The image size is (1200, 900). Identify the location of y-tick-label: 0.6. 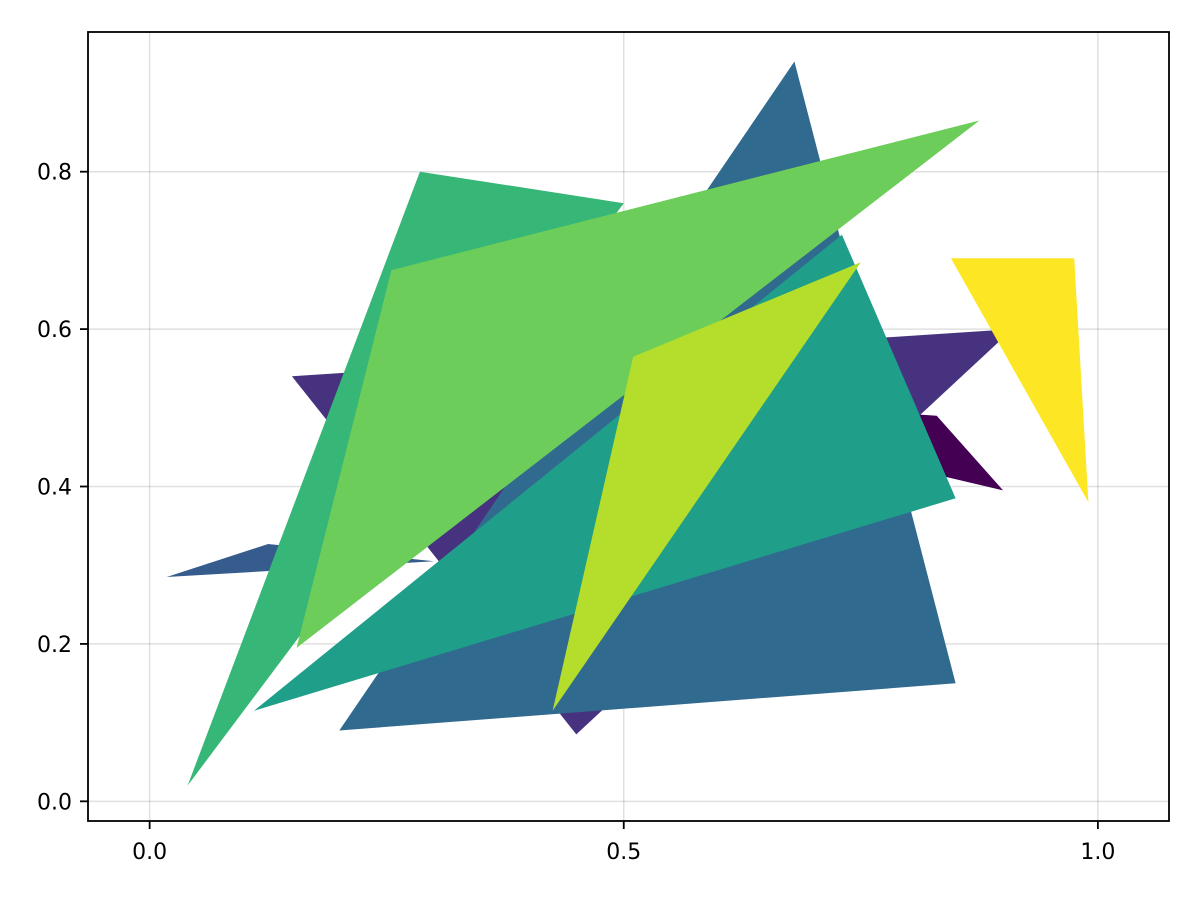
(54, 330).